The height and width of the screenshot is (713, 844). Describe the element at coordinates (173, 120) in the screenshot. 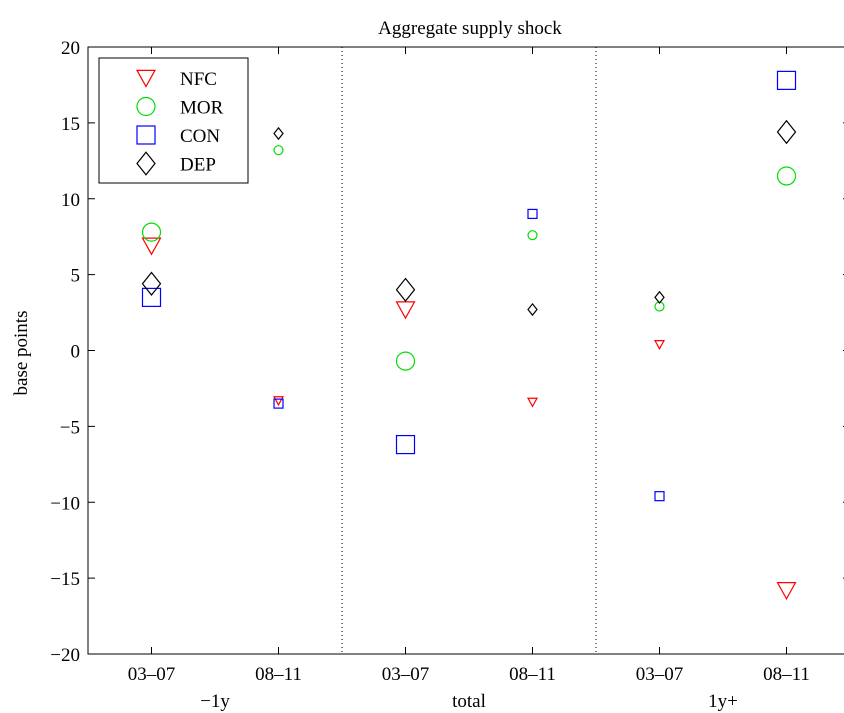

I see `legend-box` at that location.